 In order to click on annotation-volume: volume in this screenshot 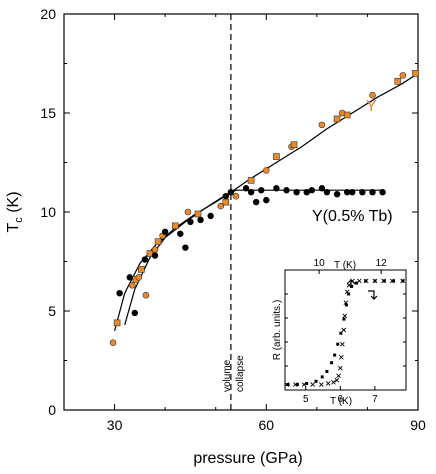, I will do `click(227, 375)`.